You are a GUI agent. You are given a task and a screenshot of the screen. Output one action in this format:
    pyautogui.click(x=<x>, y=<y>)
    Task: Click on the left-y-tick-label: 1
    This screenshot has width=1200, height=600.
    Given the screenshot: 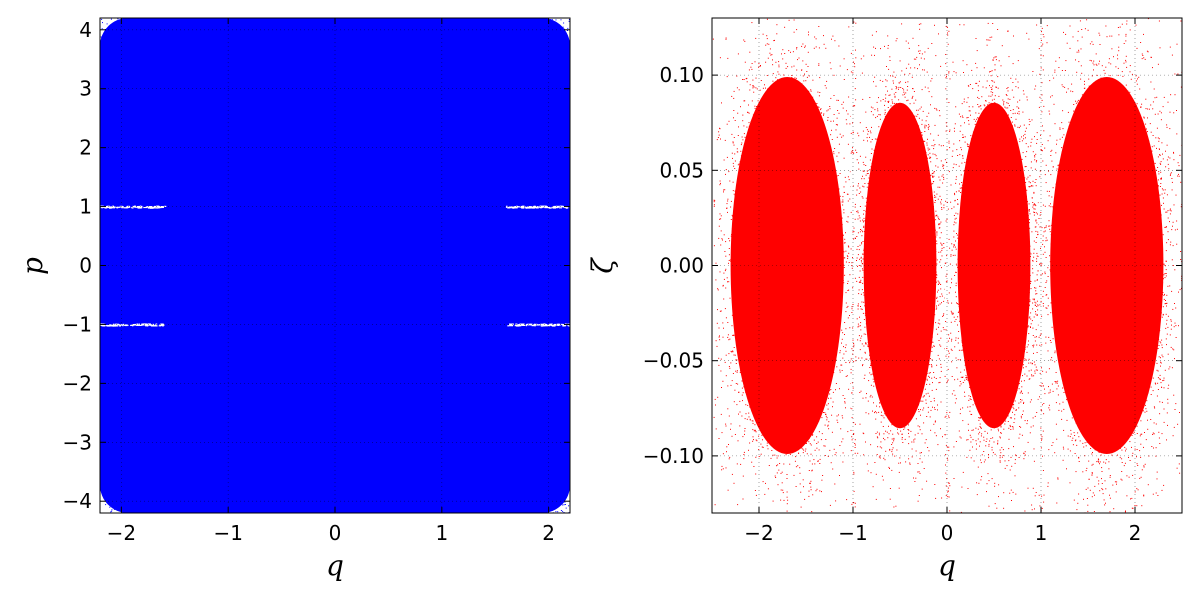 What is the action you would take?
    pyautogui.click(x=85, y=207)
    